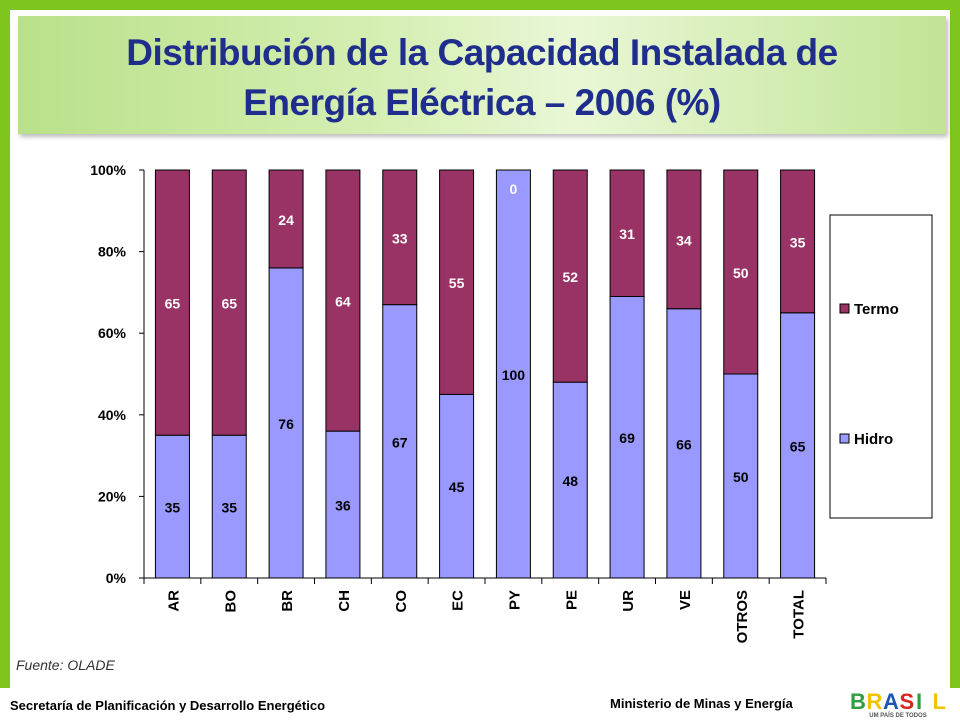  What do you see at coordinates (482, 102) in the screenshot?
I see `title-line-2: Energía Eléctrica – 2006 (%)` at bounding box center [482, 102].